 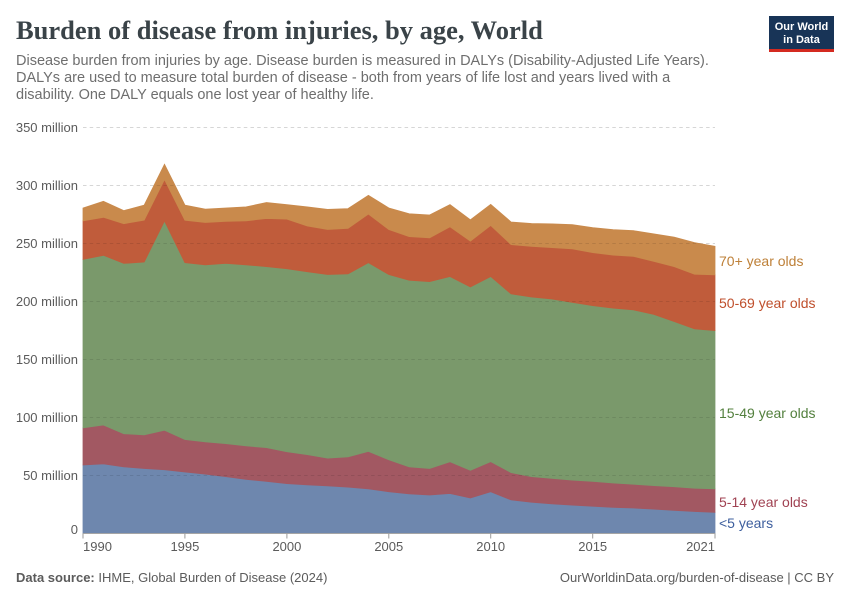 What do you see at coordinates (47, 359) in the screenshot?
I see `svg-text: 150 million` at bounding box center [47, 359].